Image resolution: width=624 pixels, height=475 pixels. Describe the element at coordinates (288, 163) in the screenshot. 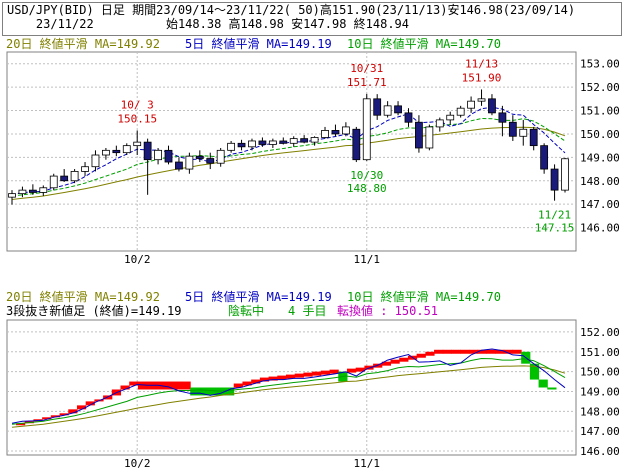

I see `upper-ma20-line` at that location.